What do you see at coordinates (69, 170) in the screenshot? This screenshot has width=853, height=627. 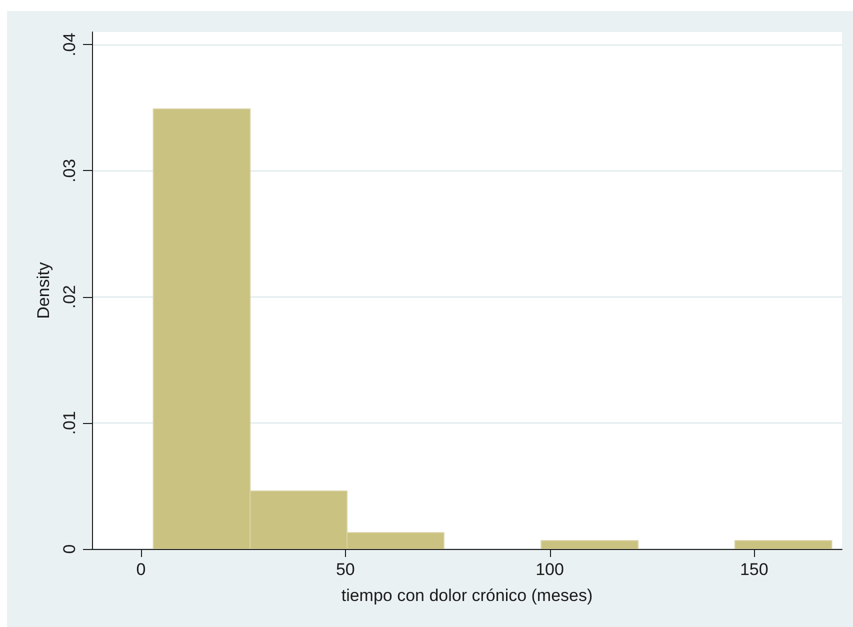 I see `y-tick-label: .03` at bounding box center [69, 170].